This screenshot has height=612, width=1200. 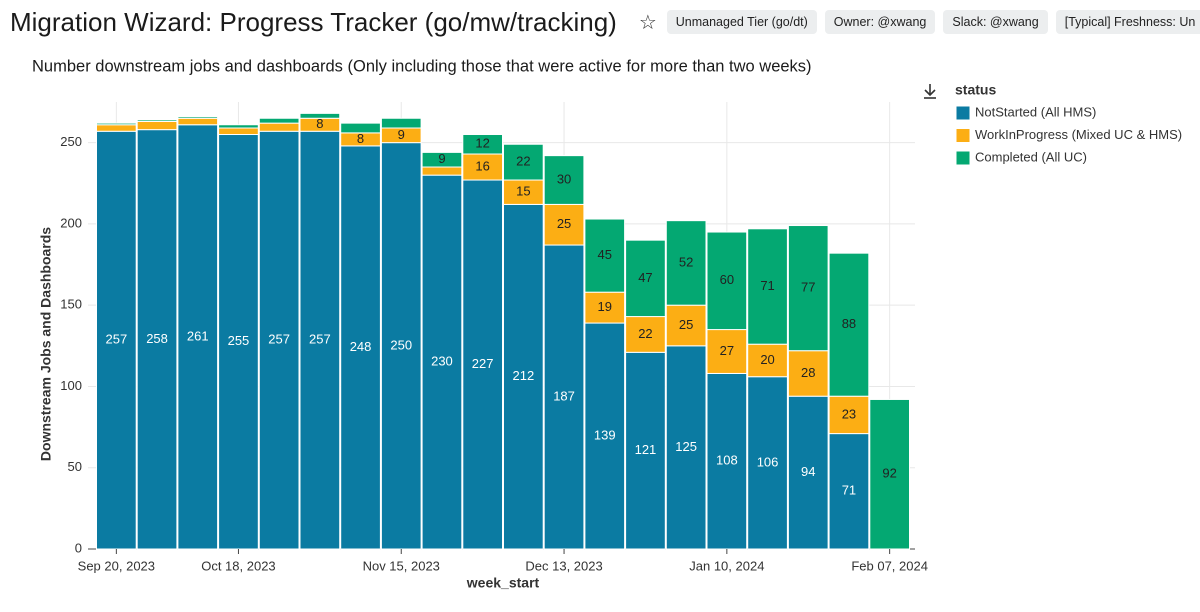 I want to click on legend-title: status, so click(x=975, y=90).